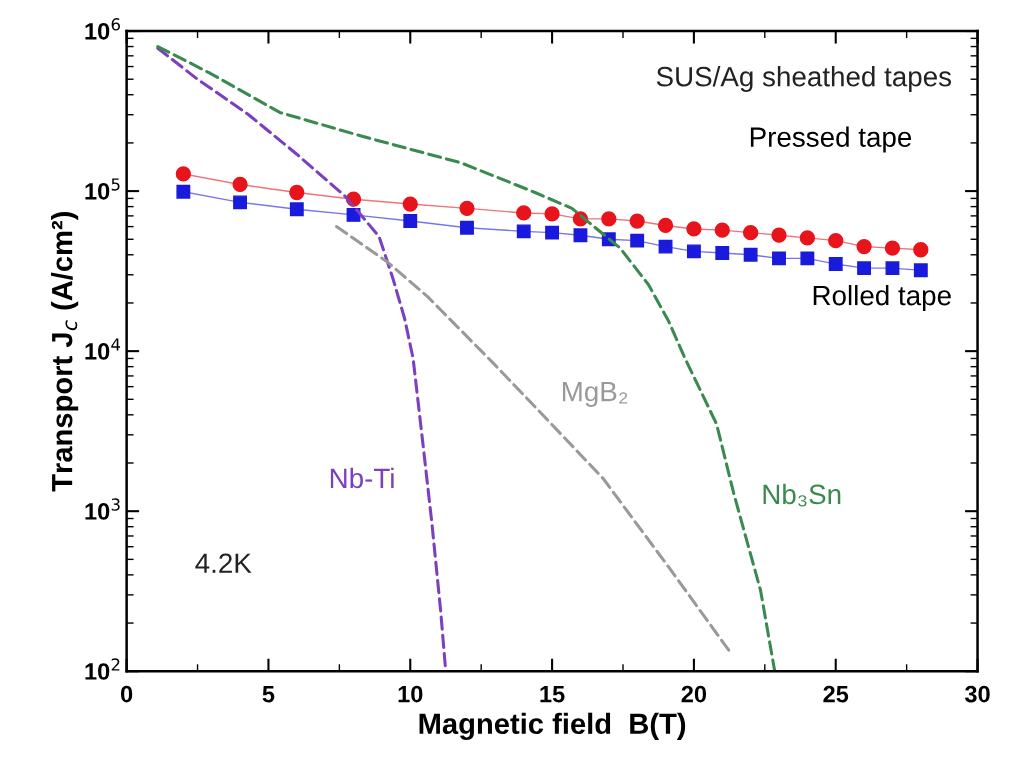 This screenshot has height=776, width=1013. What do you see at coordinates (694, 694) in the screenshot?
I see `x-tick-label: 20` at bounding box center [694, 694].